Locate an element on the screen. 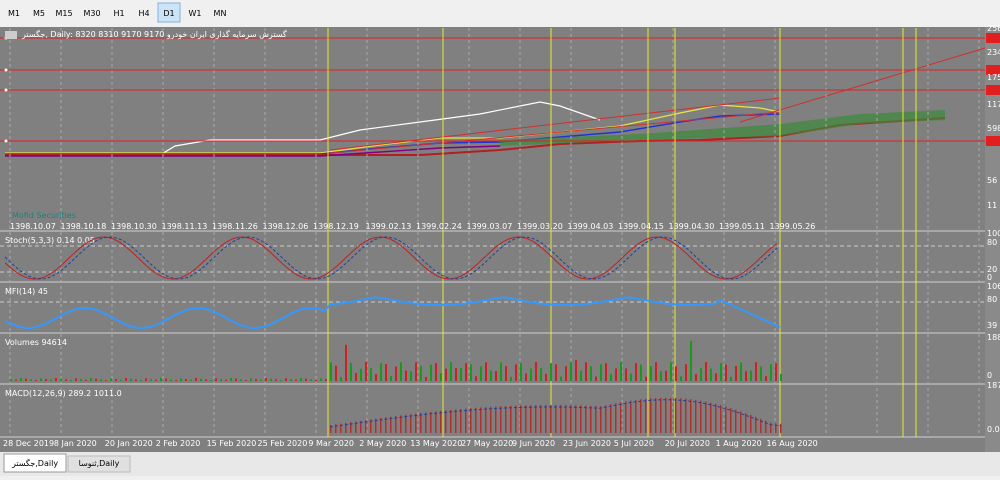 The height and width of the screenshot is (480, 1000). price-label: 256 is located at coordinates (993, 28).